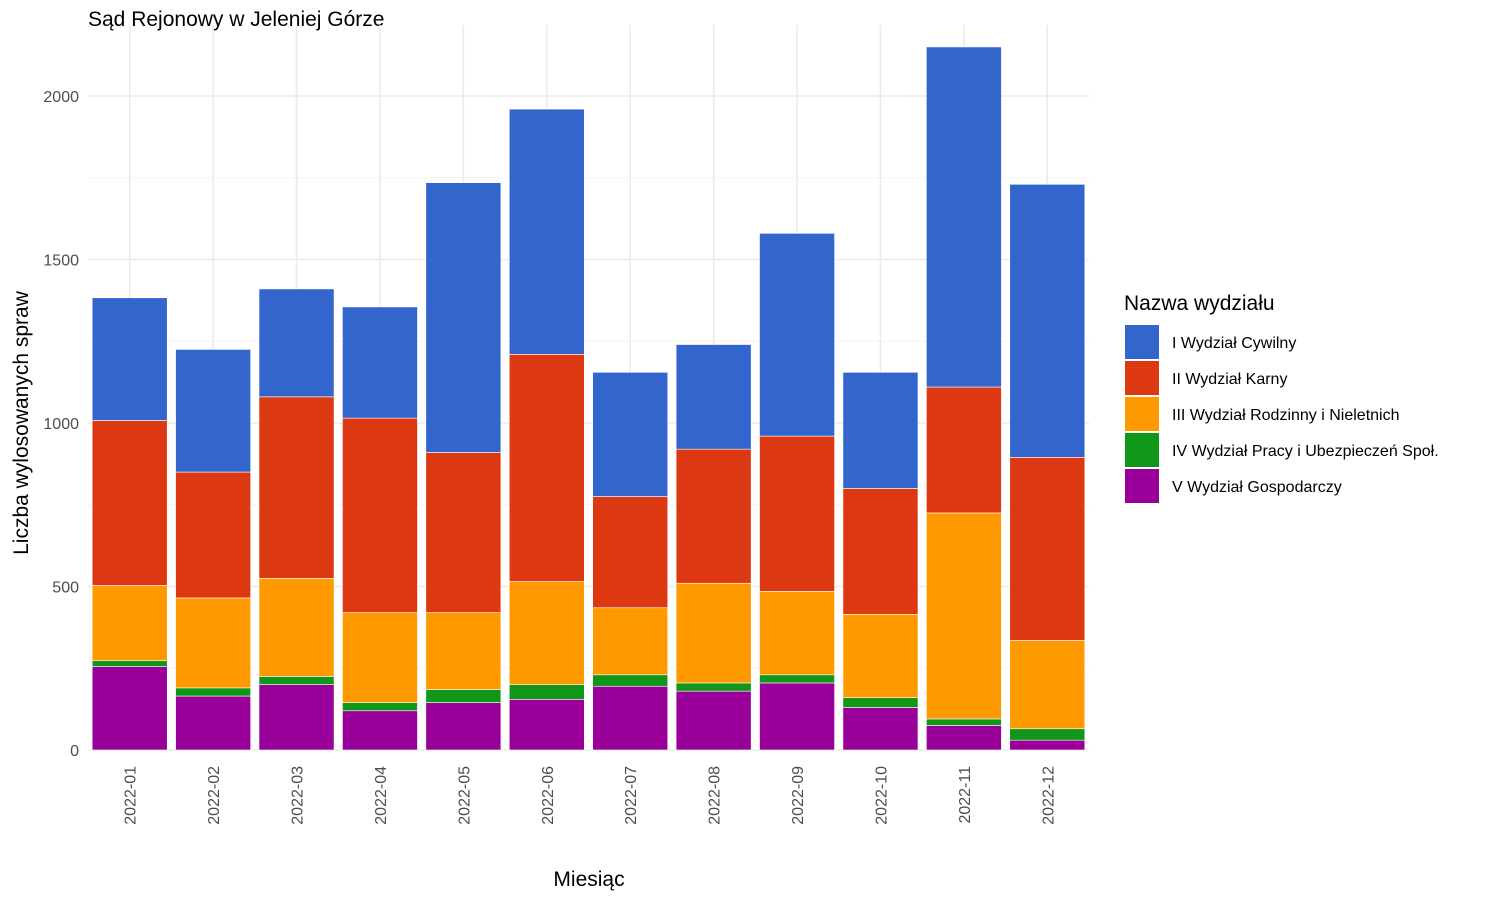  What do you see at coordinates (630, 434) in the screenshot?
I see `bar-segment-2022-07-s4` at bounding box center [630, 434].